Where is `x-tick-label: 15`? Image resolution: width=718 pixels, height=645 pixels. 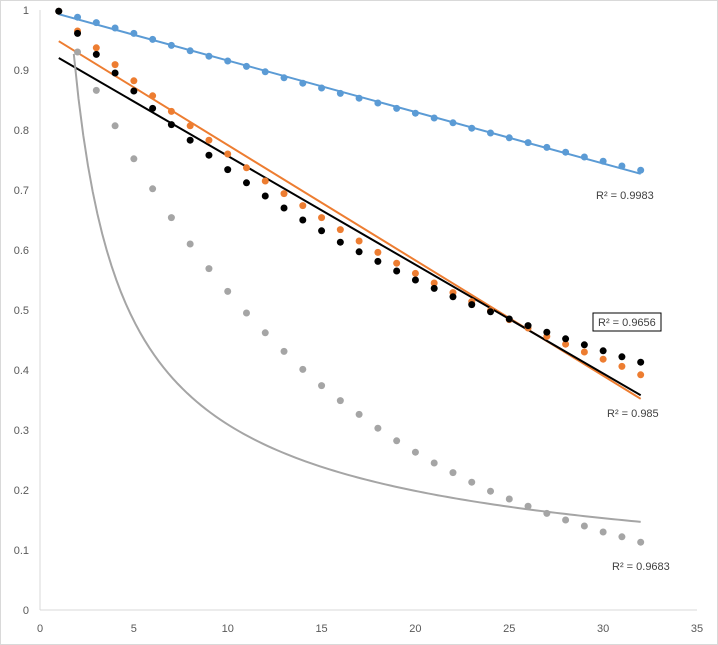 x-tick-label: 15 is located at coordinates (321, 629).